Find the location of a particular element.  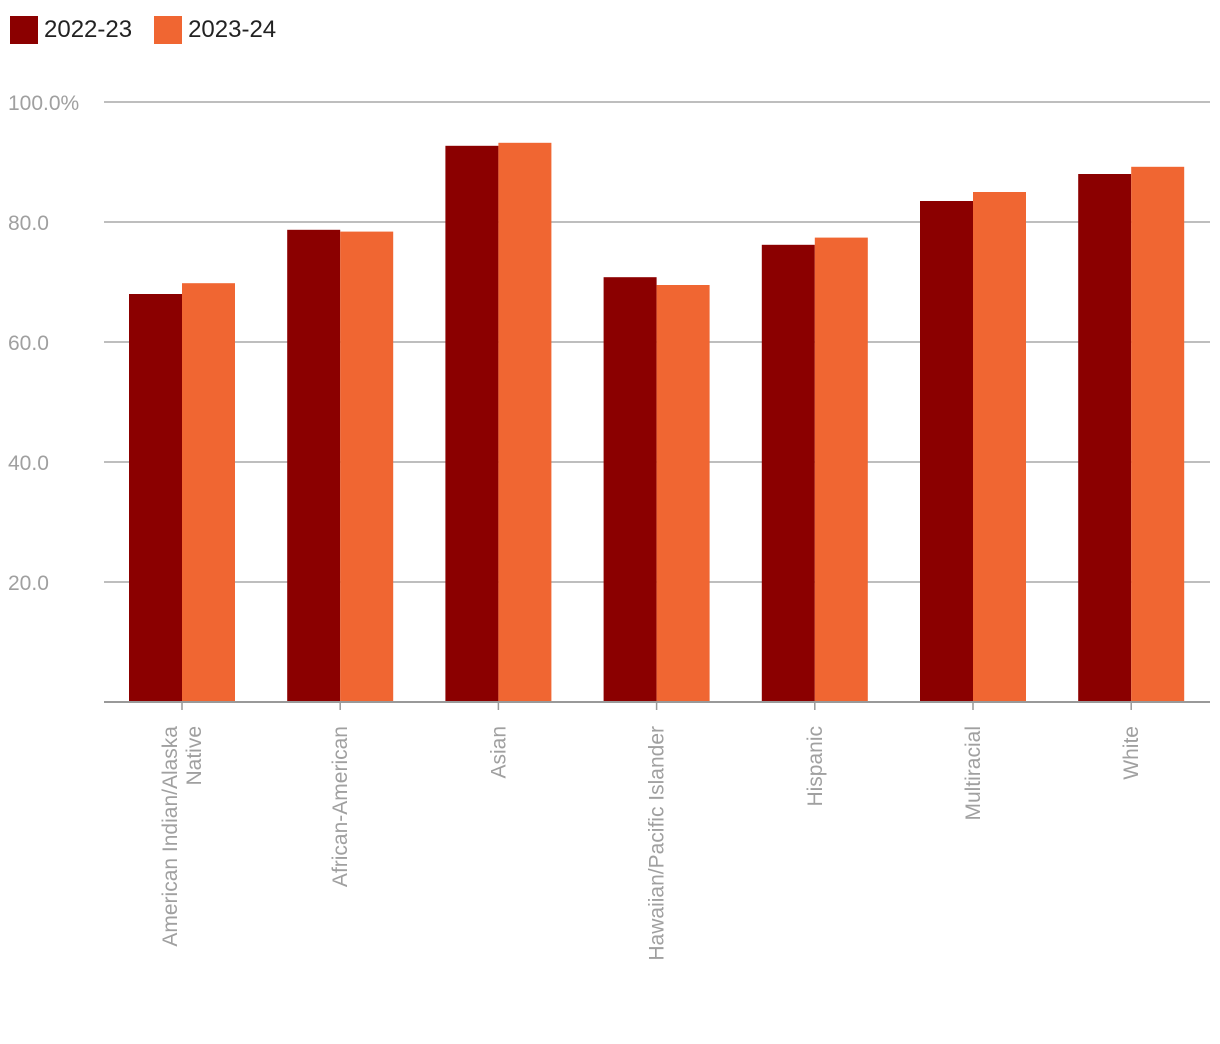

y-tick-label-40: 40.0 is located at coordinates (28, 463).